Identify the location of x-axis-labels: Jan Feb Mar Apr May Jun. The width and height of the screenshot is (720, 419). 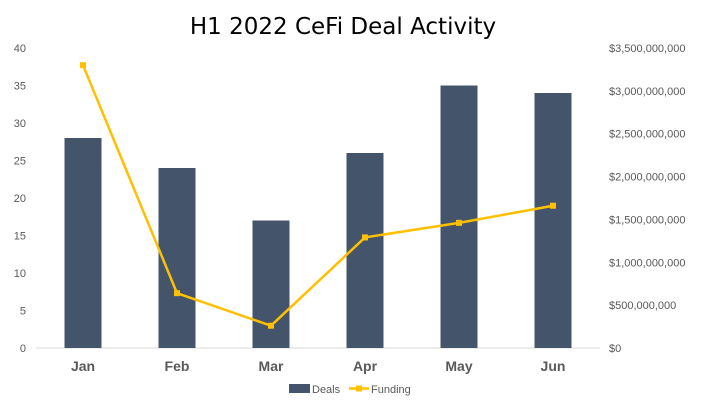
(318, 366).